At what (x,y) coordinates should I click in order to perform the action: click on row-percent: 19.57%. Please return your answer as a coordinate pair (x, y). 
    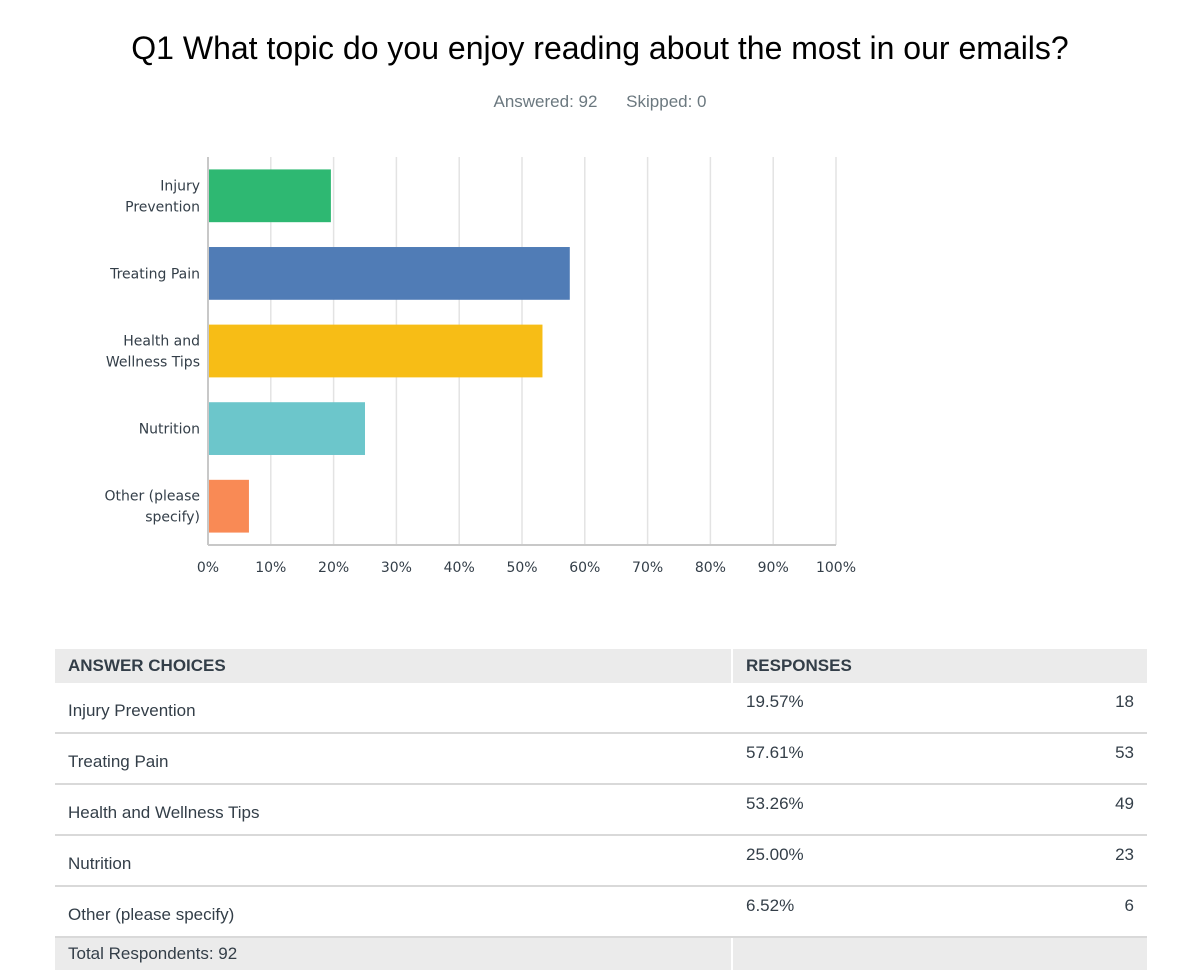
    Looking at the image, I should click on (868, 708).